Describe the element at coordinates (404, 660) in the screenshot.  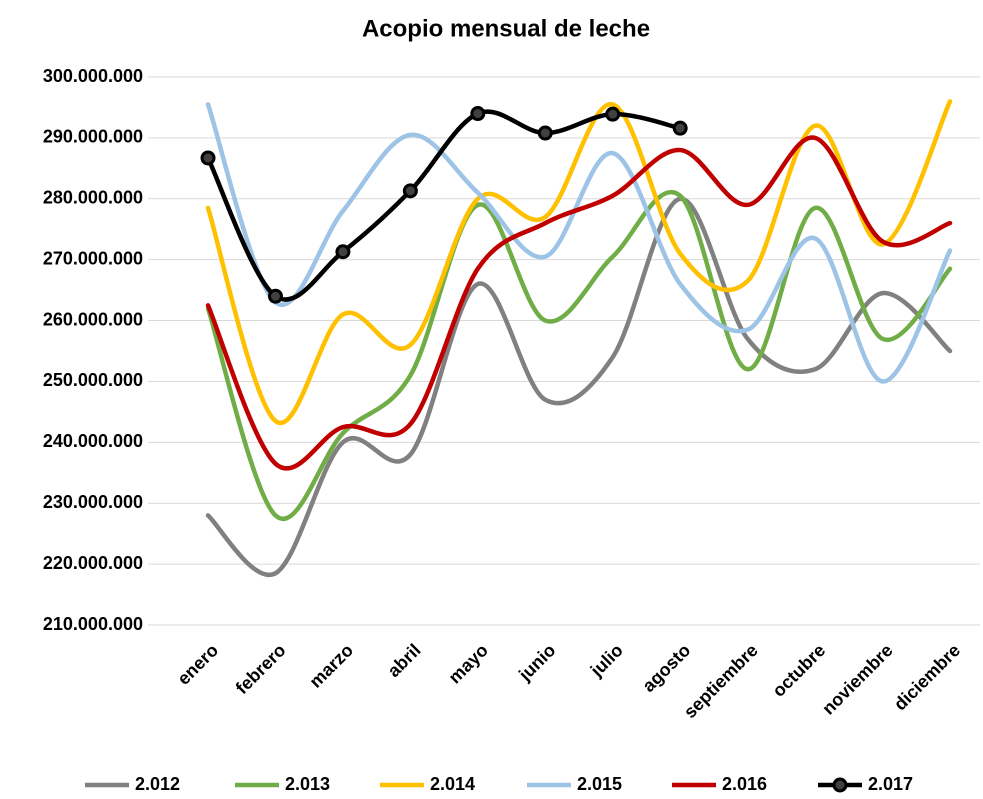
I see `x-tick-label: abril` at that location.